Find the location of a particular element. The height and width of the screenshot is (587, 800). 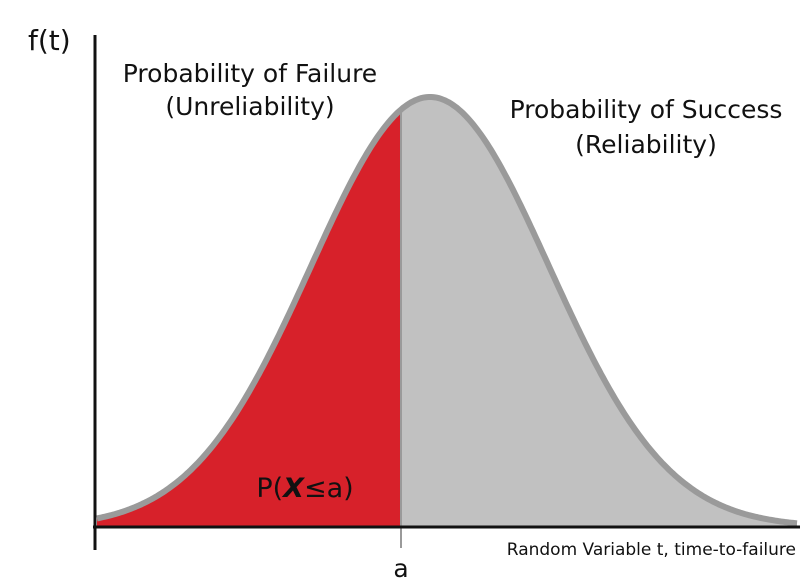

failure-formula: P(X≤a) is located at coordinates (304, 488).